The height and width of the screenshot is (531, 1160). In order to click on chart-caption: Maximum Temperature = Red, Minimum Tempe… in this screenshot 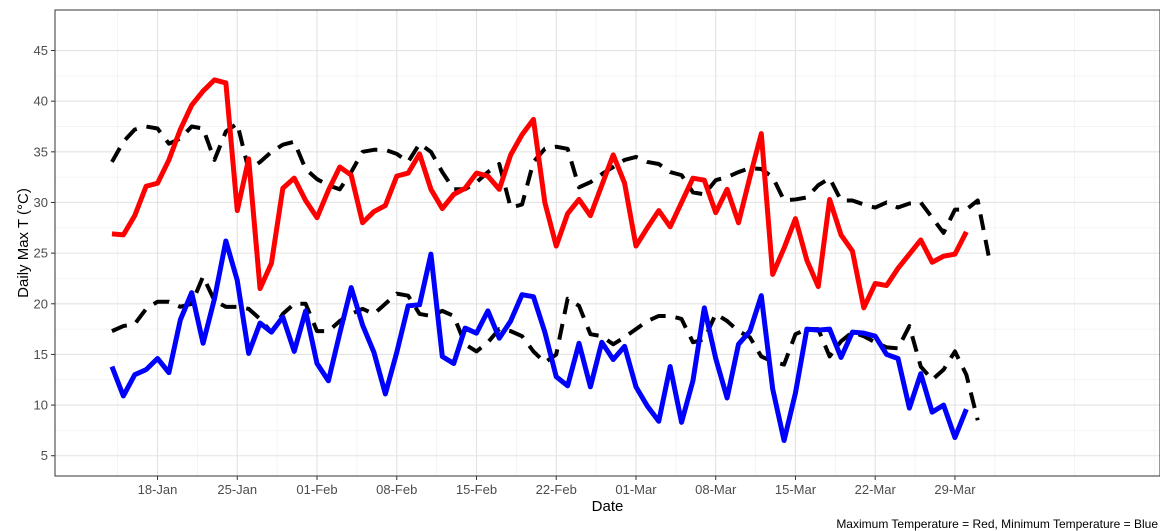, I will do `click(997, 524)`.